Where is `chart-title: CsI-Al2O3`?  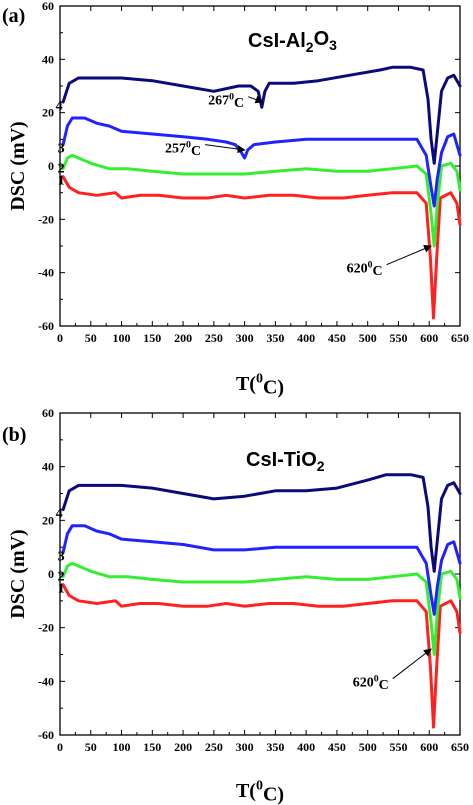 chart-title: CsI-Al2O3 is located at coordinates (292, 41).